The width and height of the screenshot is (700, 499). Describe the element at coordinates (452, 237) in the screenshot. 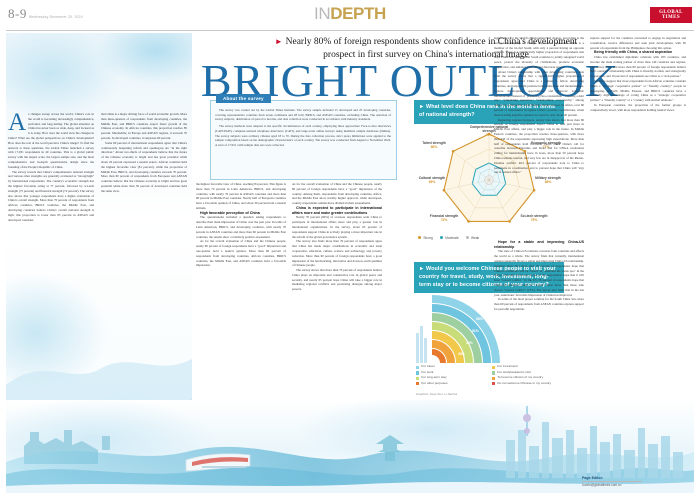

I see `legend-label-moderate: Moderate` at that location.